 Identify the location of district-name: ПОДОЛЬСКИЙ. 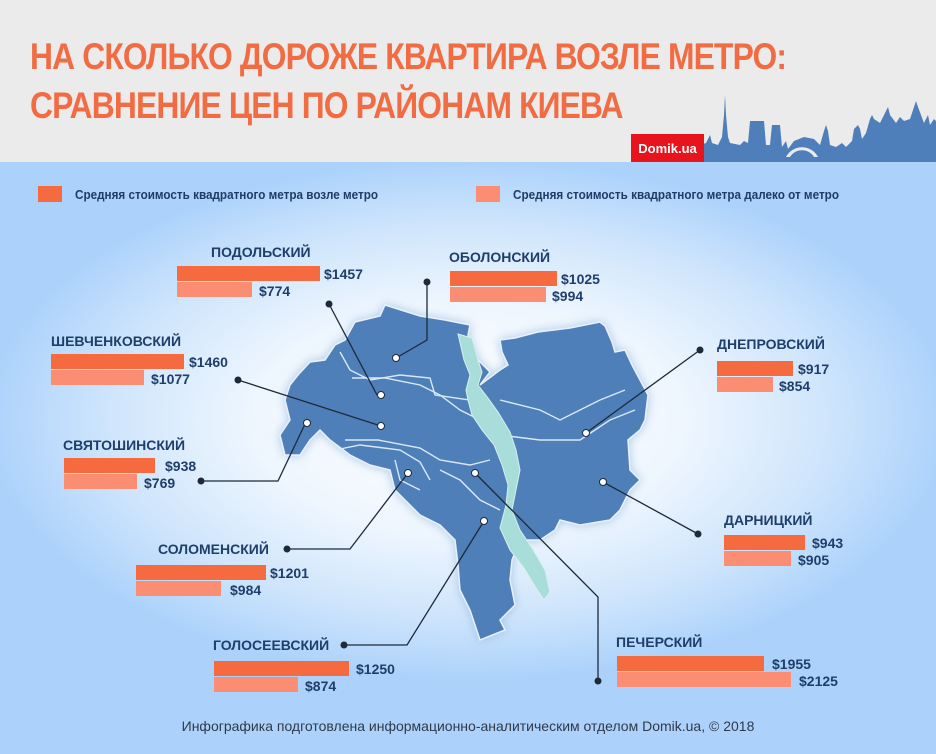
(261, 252).